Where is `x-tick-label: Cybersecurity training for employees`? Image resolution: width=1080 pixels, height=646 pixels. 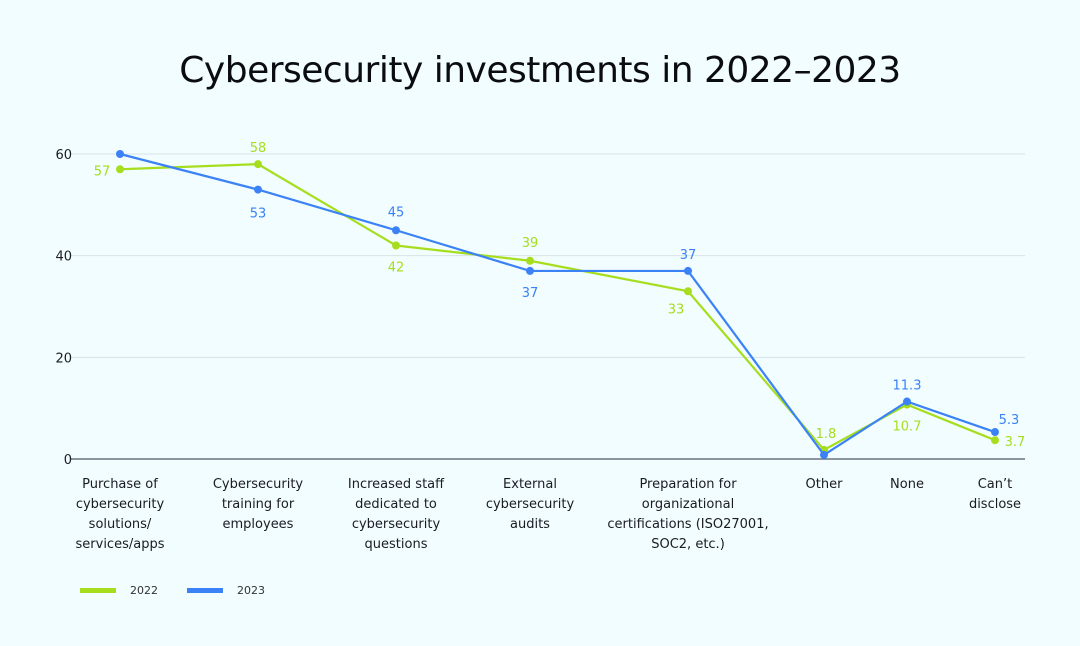 x-tick-label: Cybersecurity training for employees is located at coordinates (258, 504).